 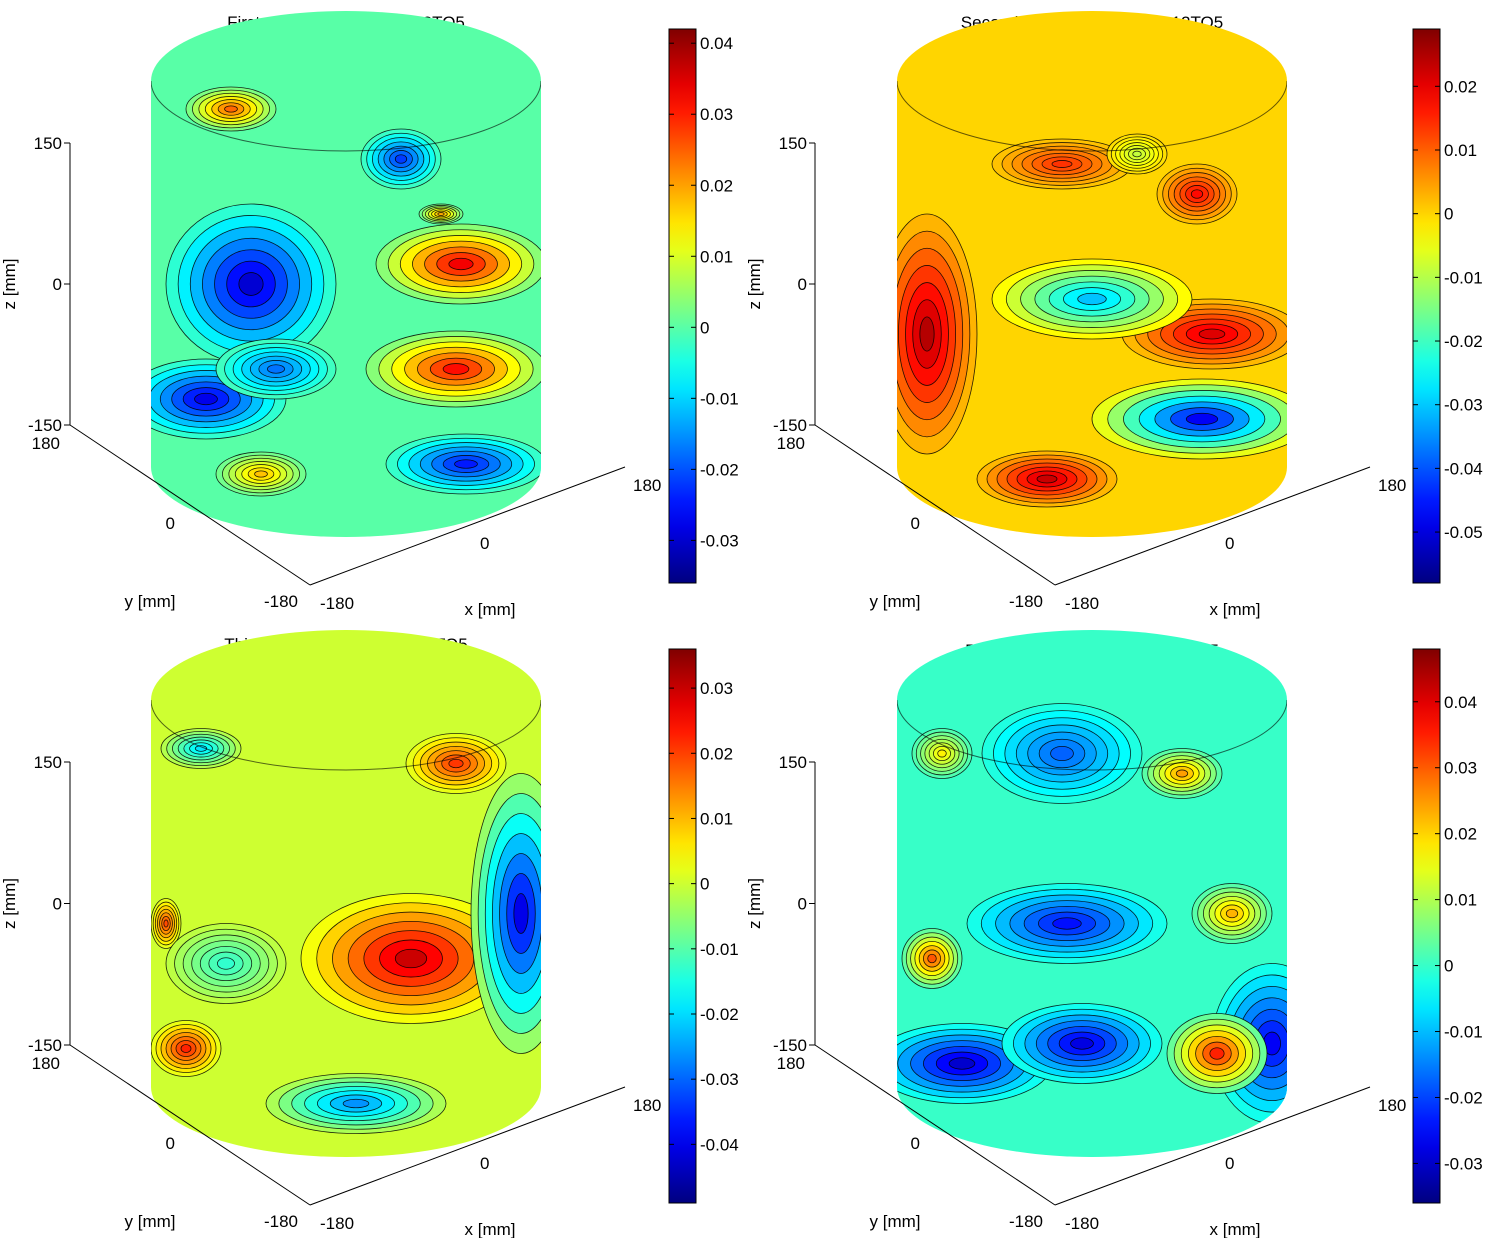 I want to click on colorbar: 0.02 0.01 0 -0.01 -0.02 -0.03 -0.04 -0.05, so click(x=1447, y=306).